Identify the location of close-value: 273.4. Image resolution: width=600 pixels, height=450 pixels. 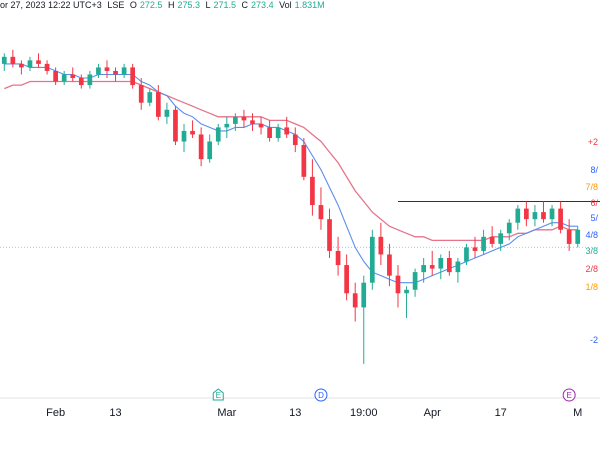
(262, 5).